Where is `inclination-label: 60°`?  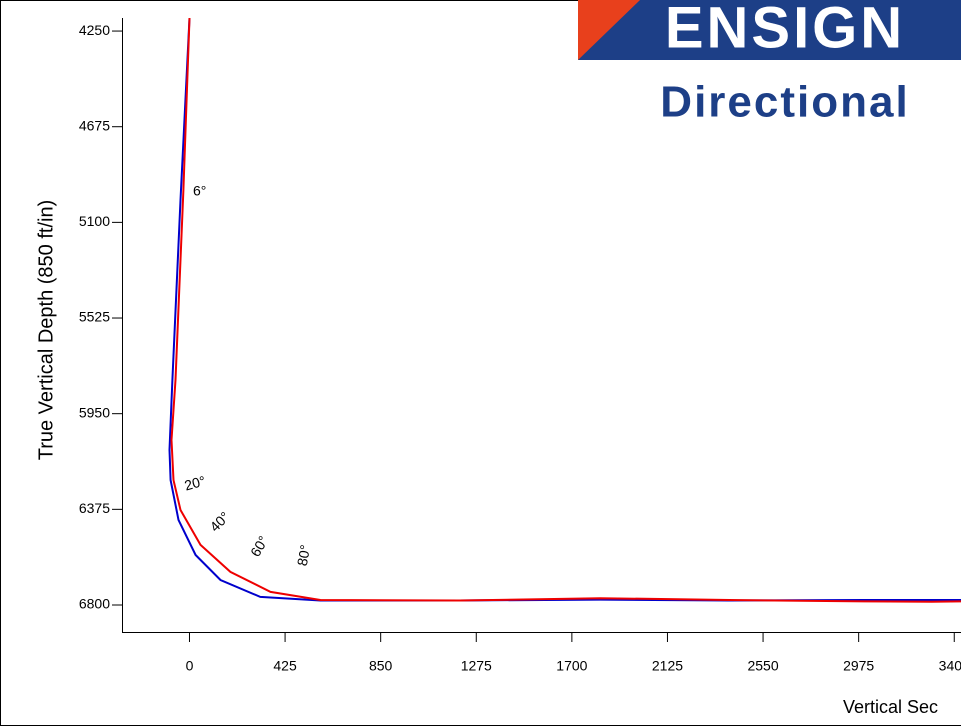 inclination-label: 60° is located at coordinates (259, 546).